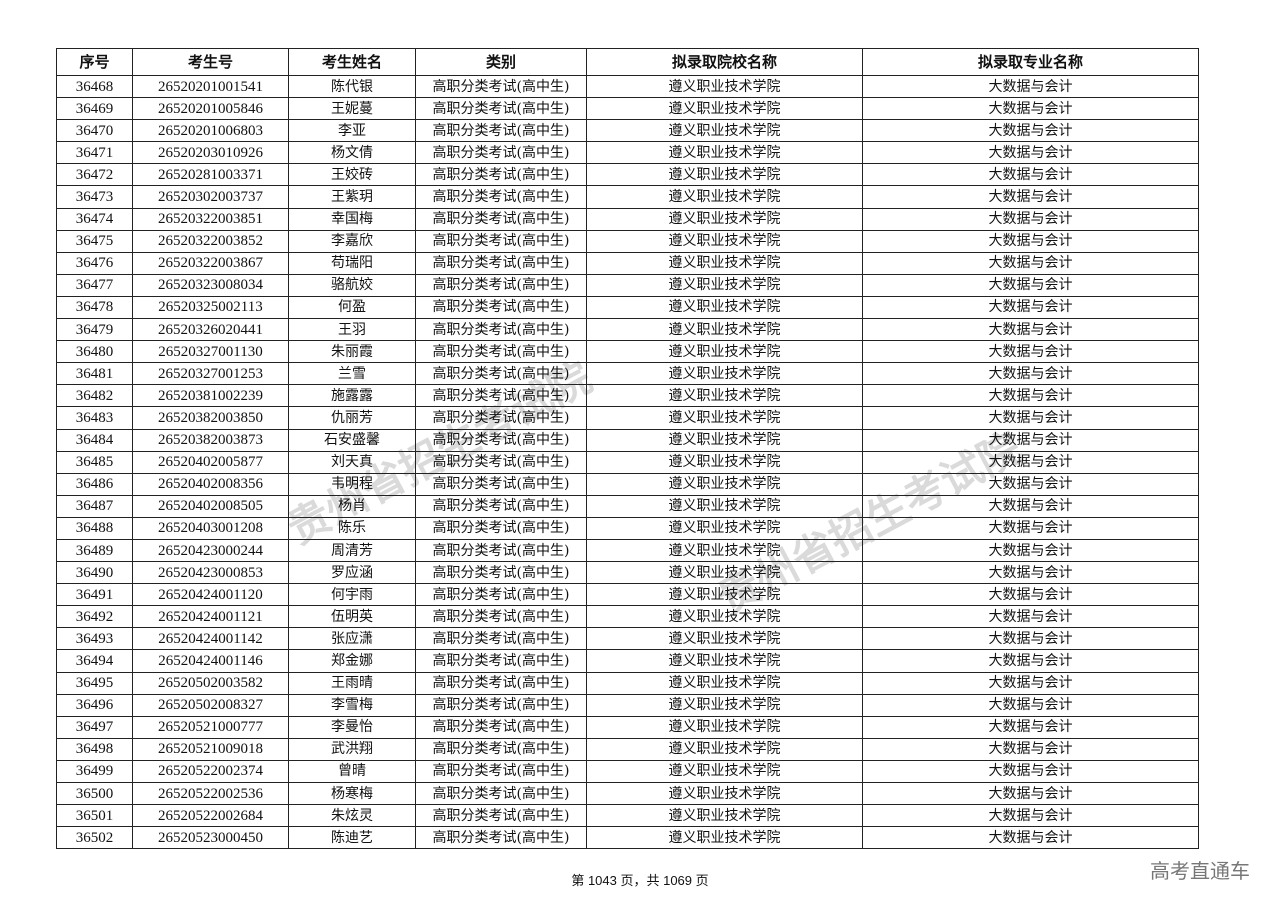  What do you see at coordinates (352, 771) in the screenshot?
I see `cell-name: 曾晴` at bounding box center [352, 771].